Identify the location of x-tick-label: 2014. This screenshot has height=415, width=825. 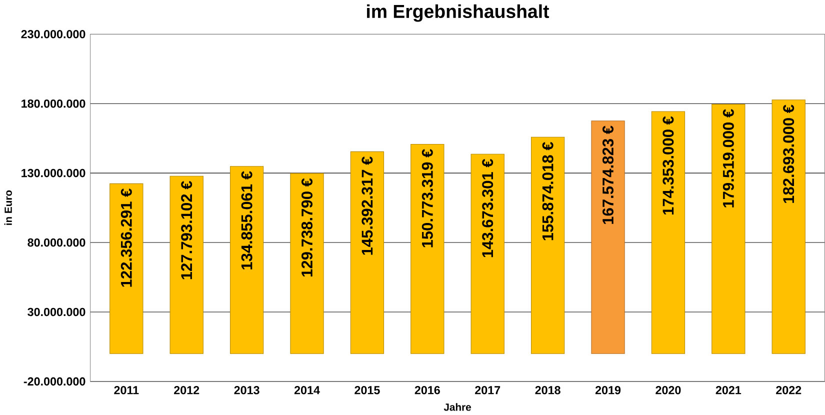
(307, 390).